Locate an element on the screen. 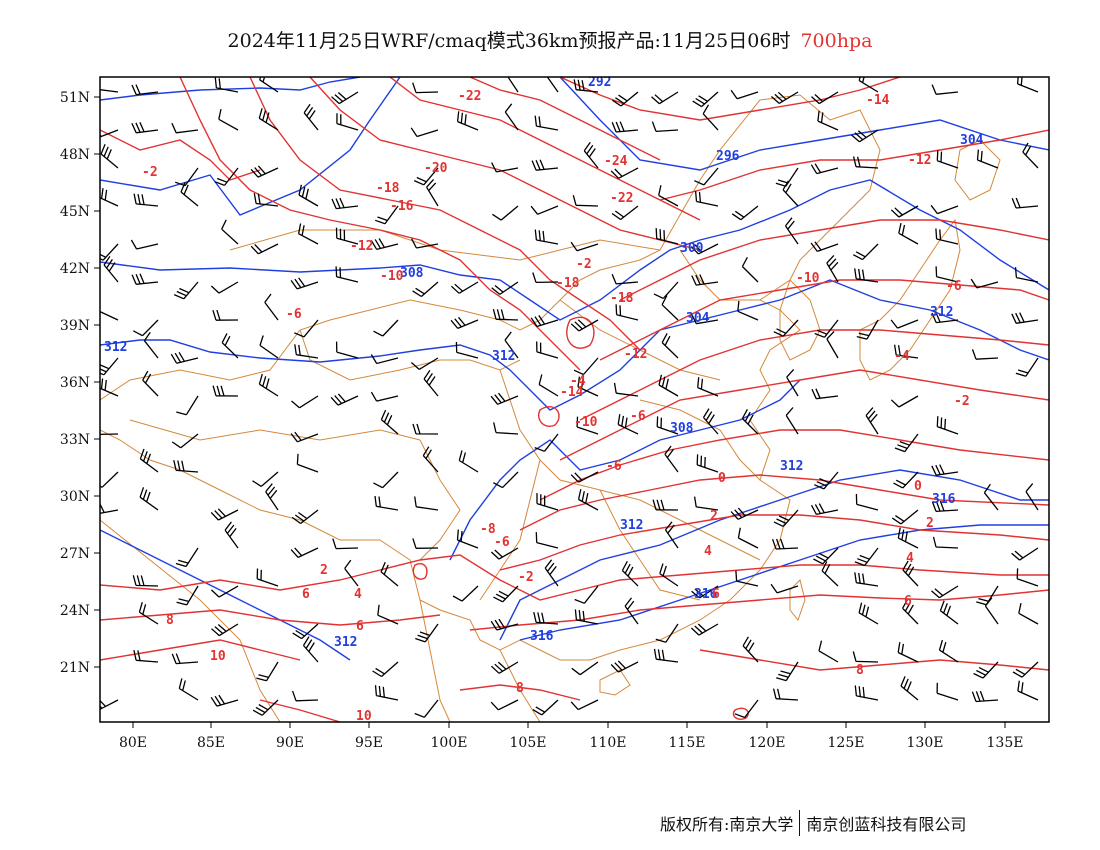  temperature-label: -6 is located at coordinates (294, 314).